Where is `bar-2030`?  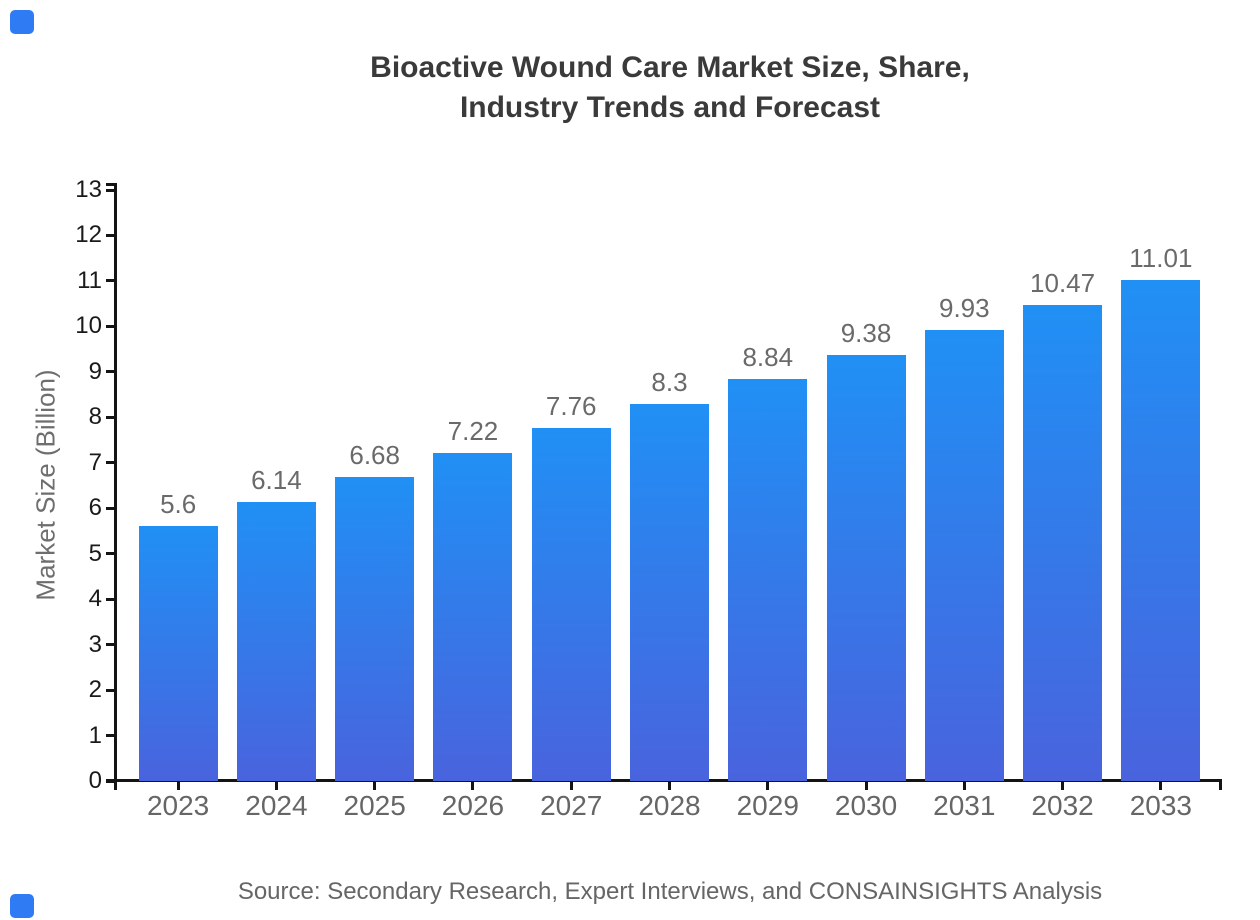
bar-2030 is located at coordinates (866, 567).